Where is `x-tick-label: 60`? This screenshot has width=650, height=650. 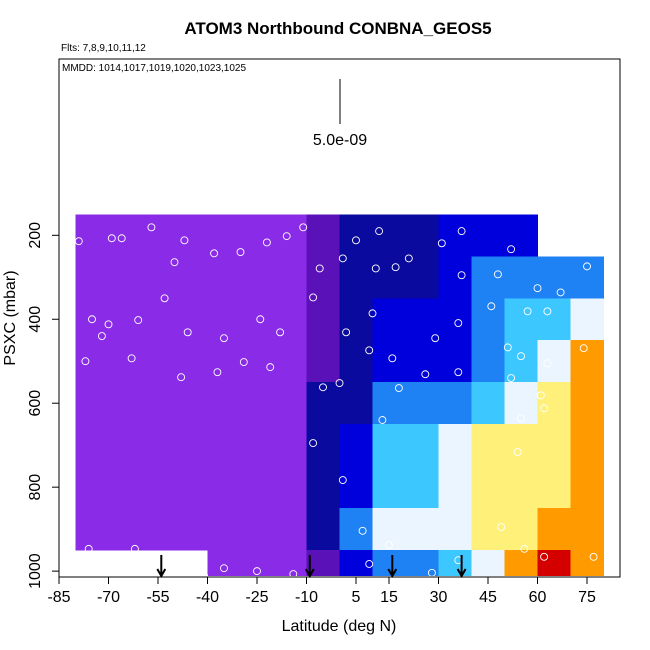 x-tick-label: 60 is located at coordinates (538, 597).